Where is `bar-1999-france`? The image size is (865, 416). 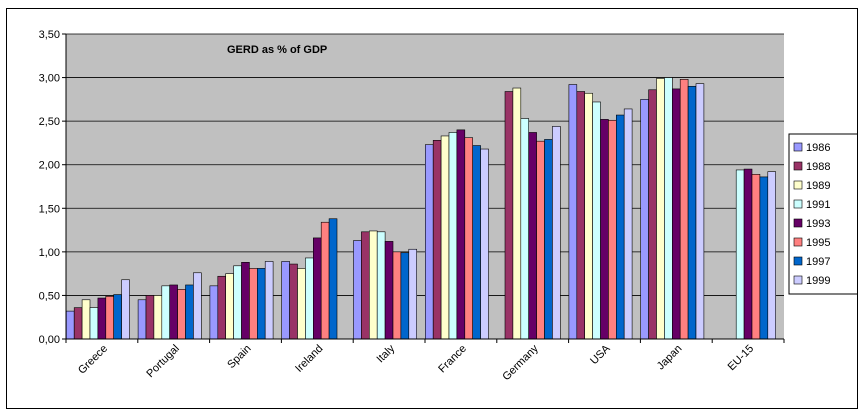
bar-1999-france is located at coordinates (484, 244).